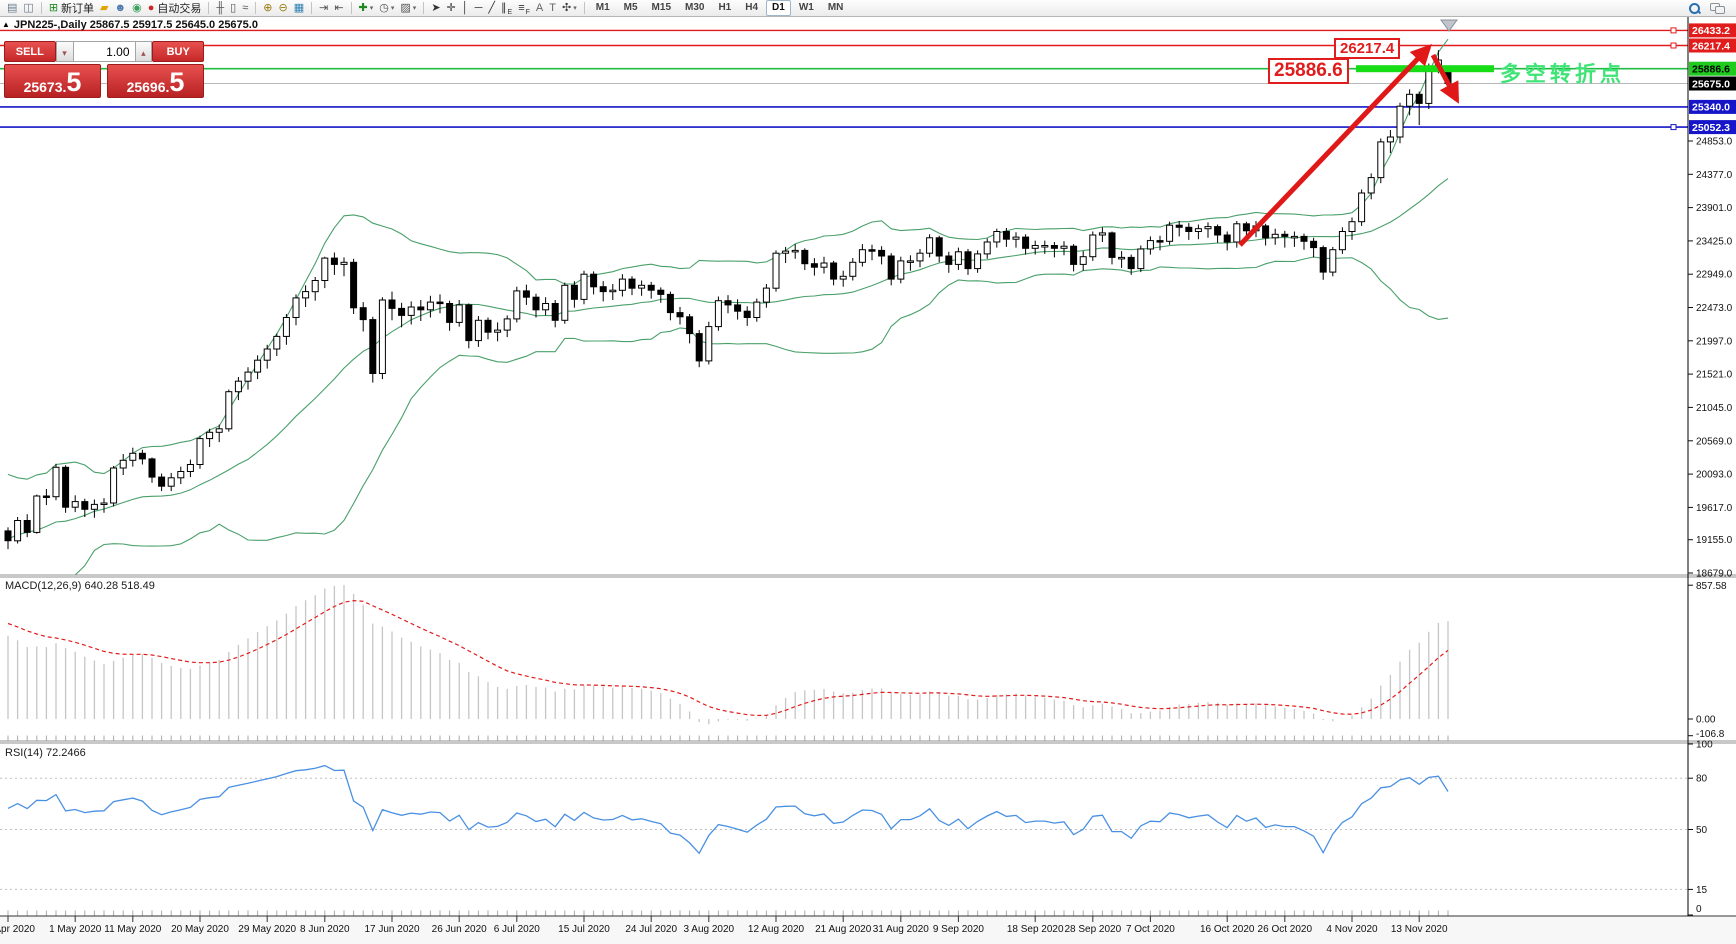 The width and height of the screenshot is (1736, 944). What do you see at coordinates (363, 7) in the screenshot?
I see `indicators-icon: ✚` at bounding box center [363, 7].